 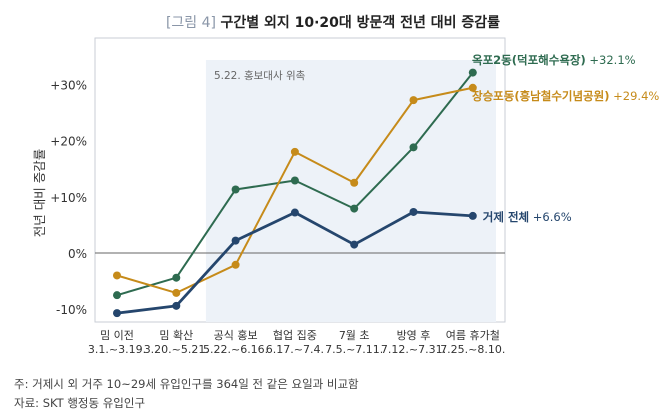 What do you see at coordinates (68, 198) in the screenshot?
I see `y-tick-label: +10%` at bounding box center [68, 198].